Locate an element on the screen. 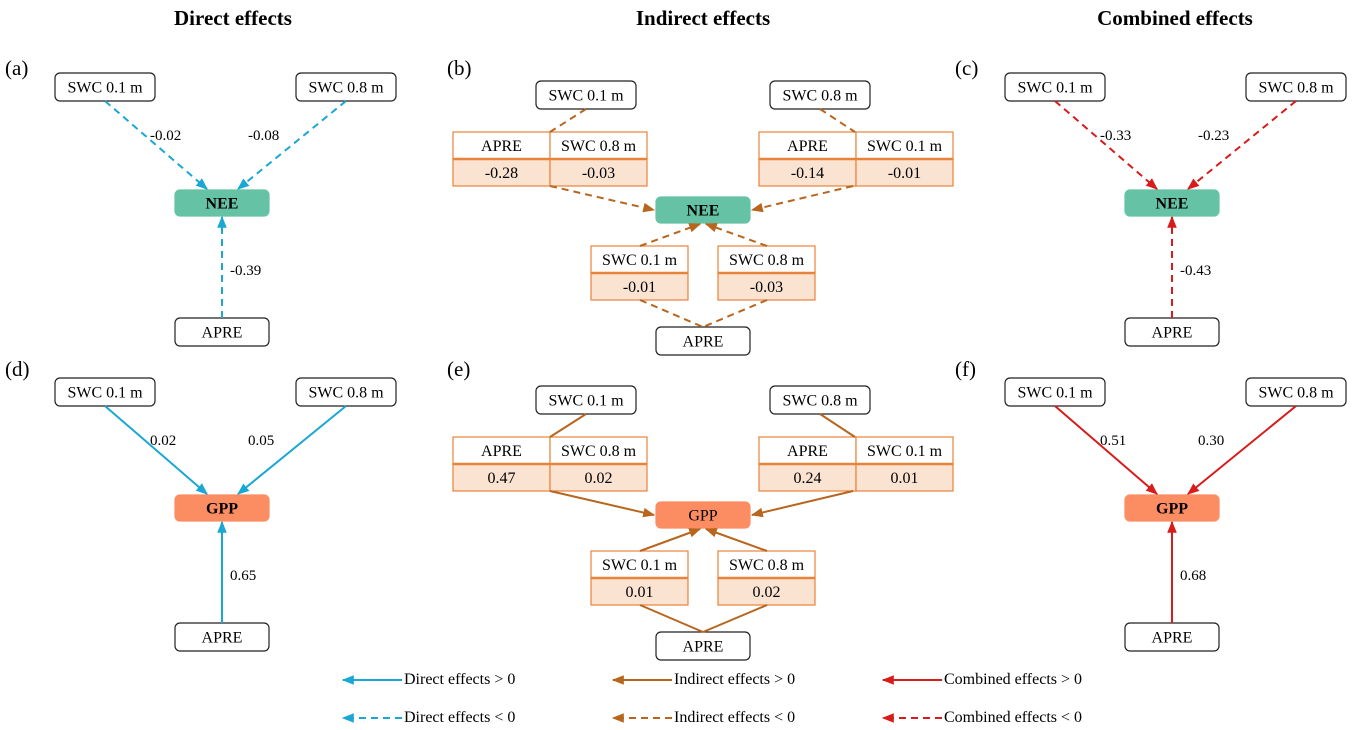 The height and width of the screenshot is (730, 1368). panel-a-node-swc08-label: SWC 0.8 m is located at coordinates (346, 88).